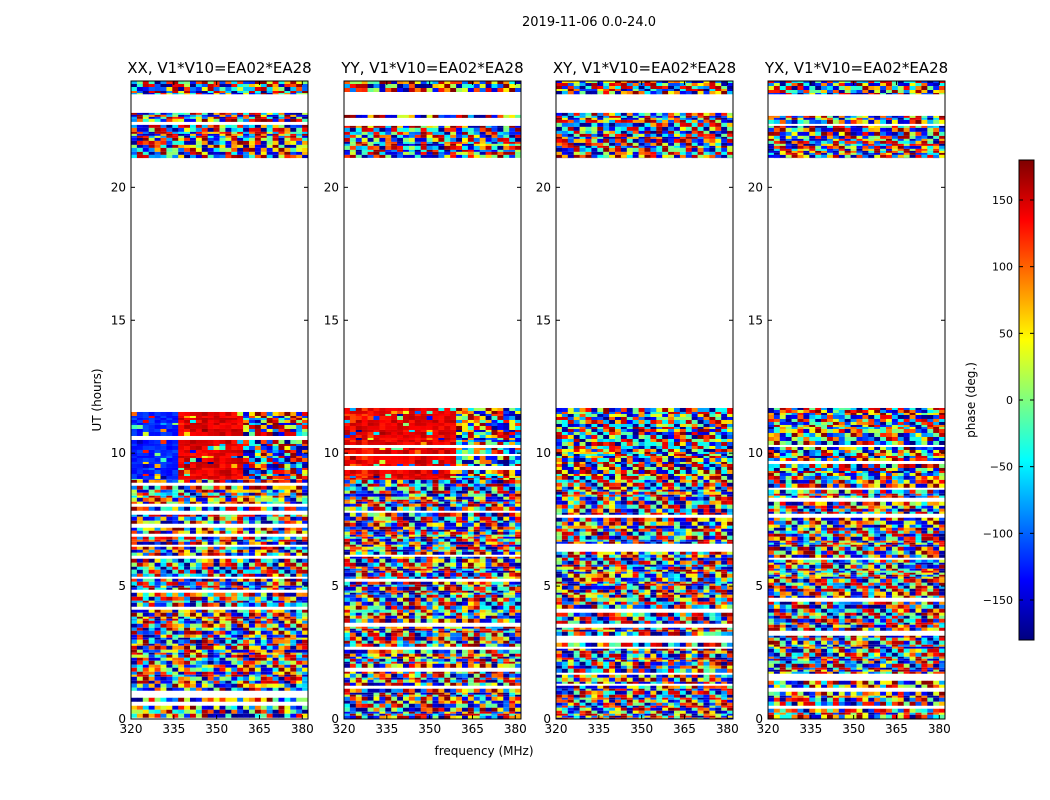 The height and width of the screenshot is (800, 1050). Describe the element at coordinates (856, 68) in the screenshot. I see `panel-title: YX, V1*V10=EA02*EA28` at that location.